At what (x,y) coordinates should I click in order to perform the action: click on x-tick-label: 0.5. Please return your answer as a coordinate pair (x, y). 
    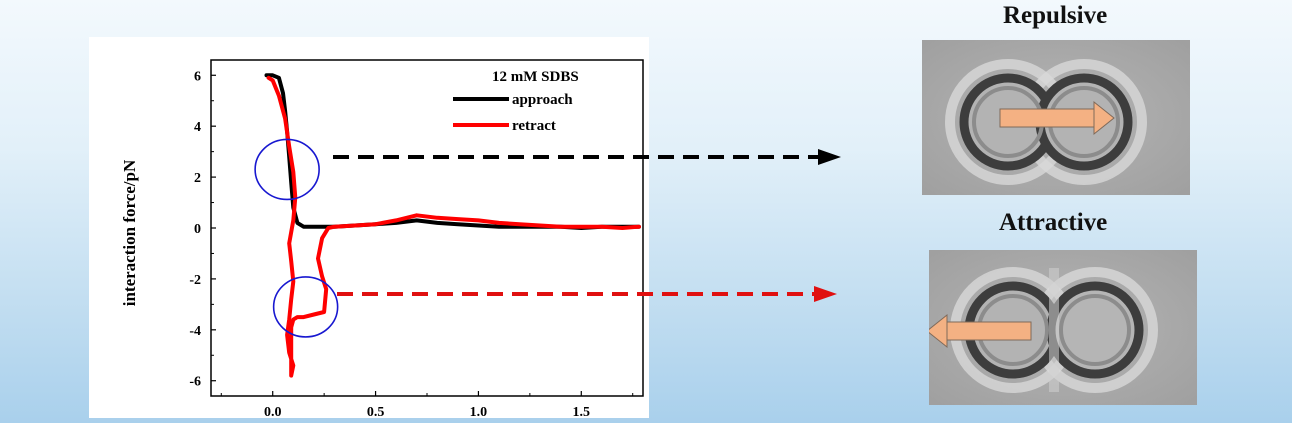
    Looking at the image, I should click on (376, 411).